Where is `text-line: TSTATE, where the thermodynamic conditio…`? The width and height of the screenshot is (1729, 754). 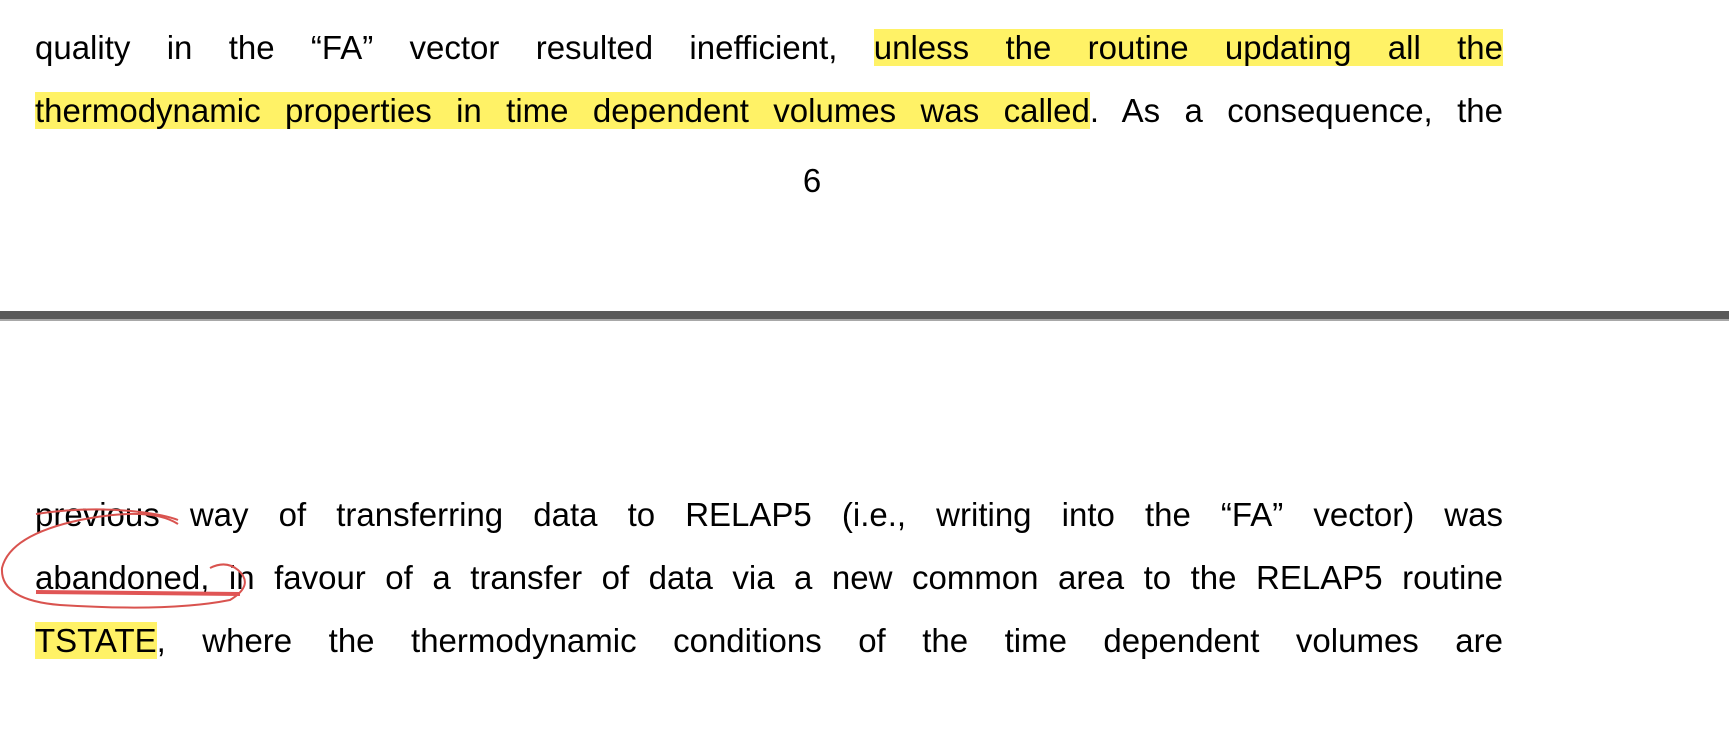
text-line: TSTATE, where the thermodynamic conditio… is located at coordinates (769, 641).